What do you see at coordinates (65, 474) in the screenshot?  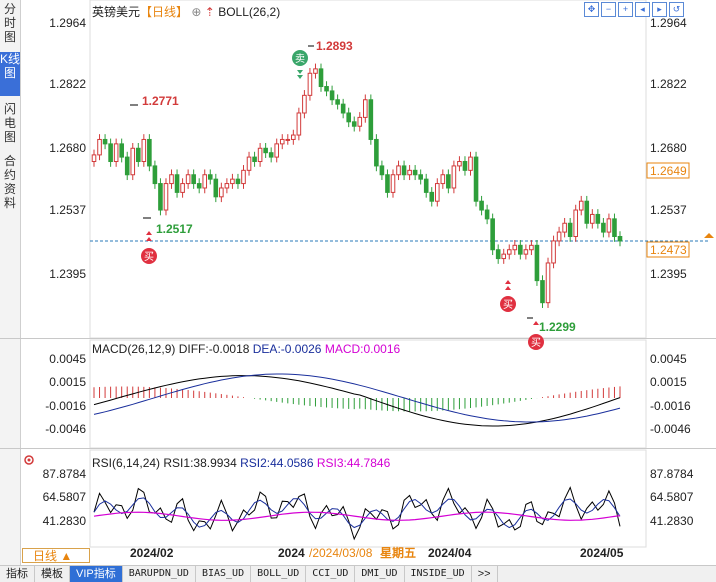 I see `rsi-tick-left: 87.8784` at bounding box center [65, 474].